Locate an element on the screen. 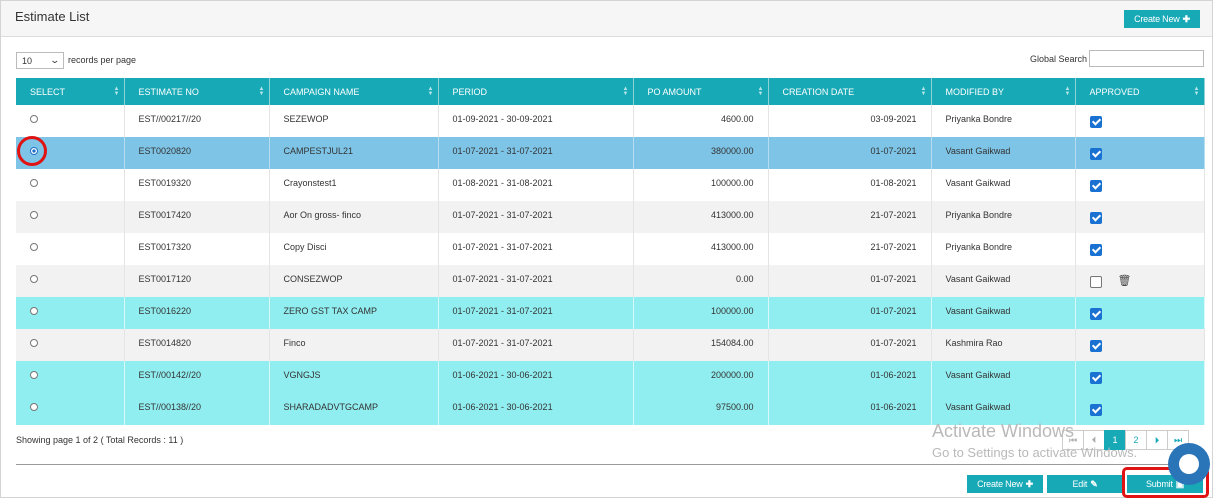 This screenshot has height=501, width=1219. campaign-cell: CAMPESTJUL21 is located at coordinates (354, 153).